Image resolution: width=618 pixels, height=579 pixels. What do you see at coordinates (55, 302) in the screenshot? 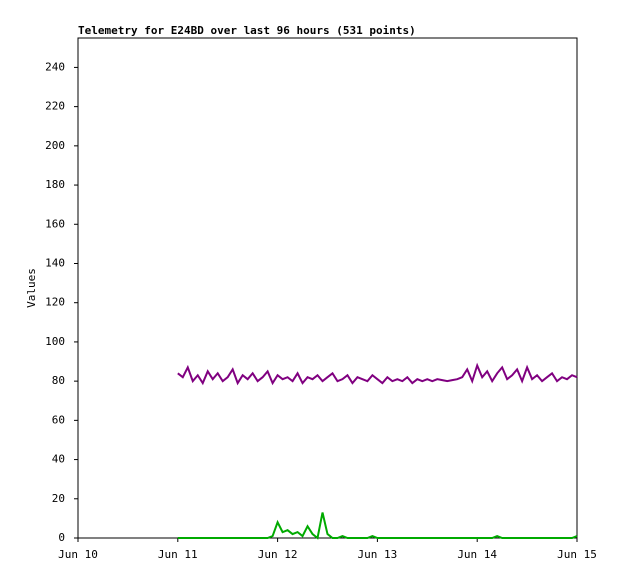
I see `y-tick-label: 120` at bounding box center [55, 302].